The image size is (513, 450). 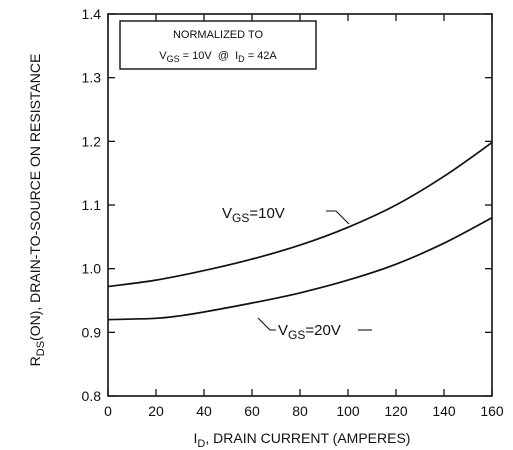 What do you see at coordinates (348, 411) in the screenshot?
I see `x-tick-label: 100` at bounding box center [348, 411].